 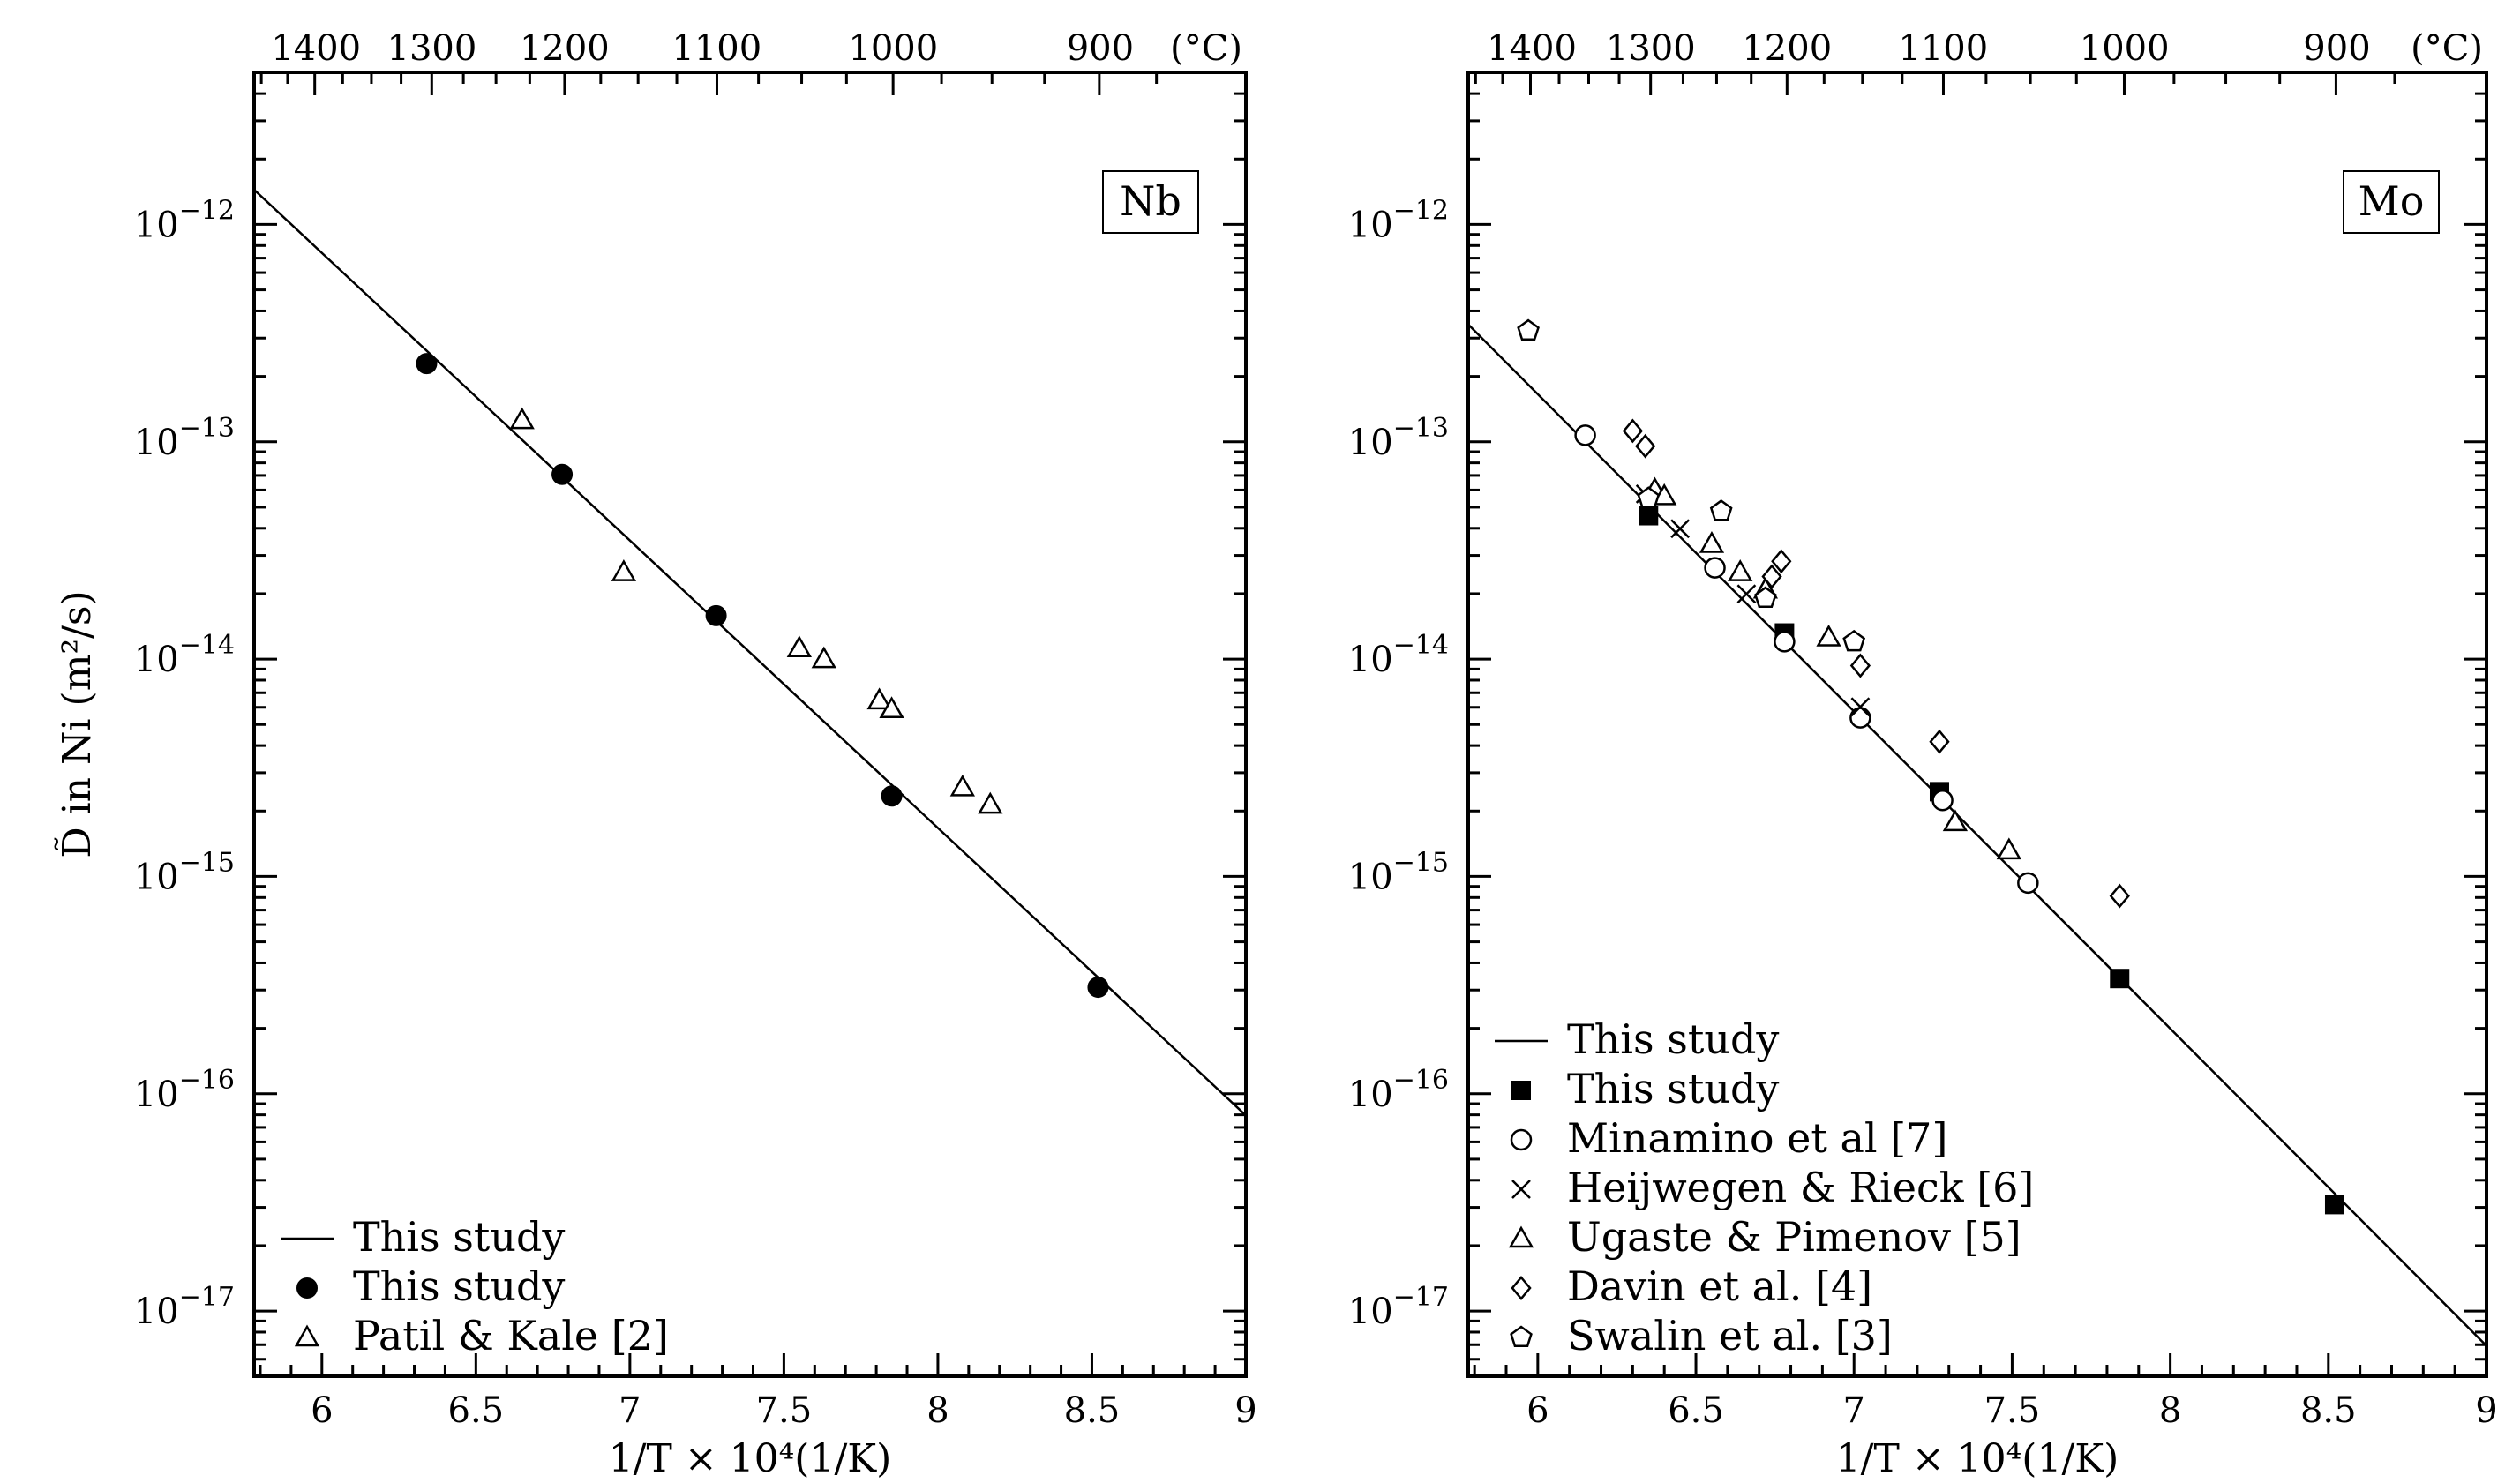 I want to click on series-cross, so click(x=1753, y=600).